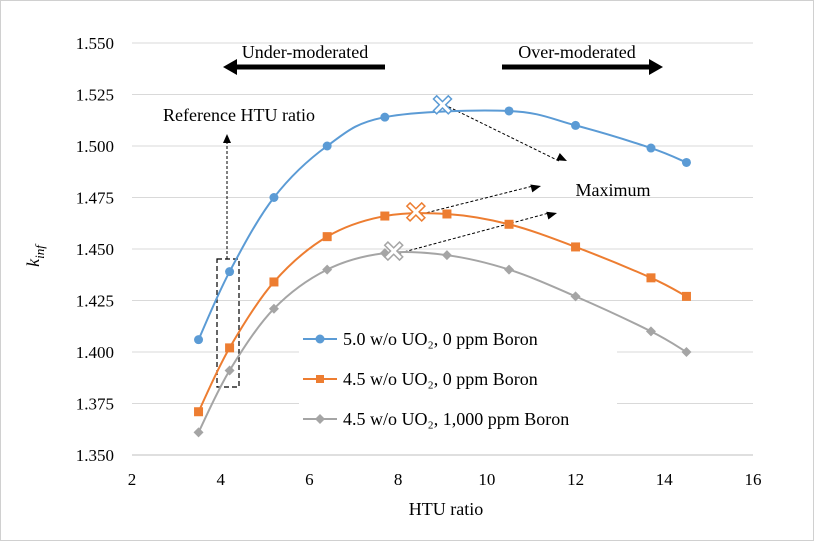 The image size is (814, 542). Describe the element at coordinates (95, 198) in the screenshot. I see `y-tick-label: 1.475` at that location.